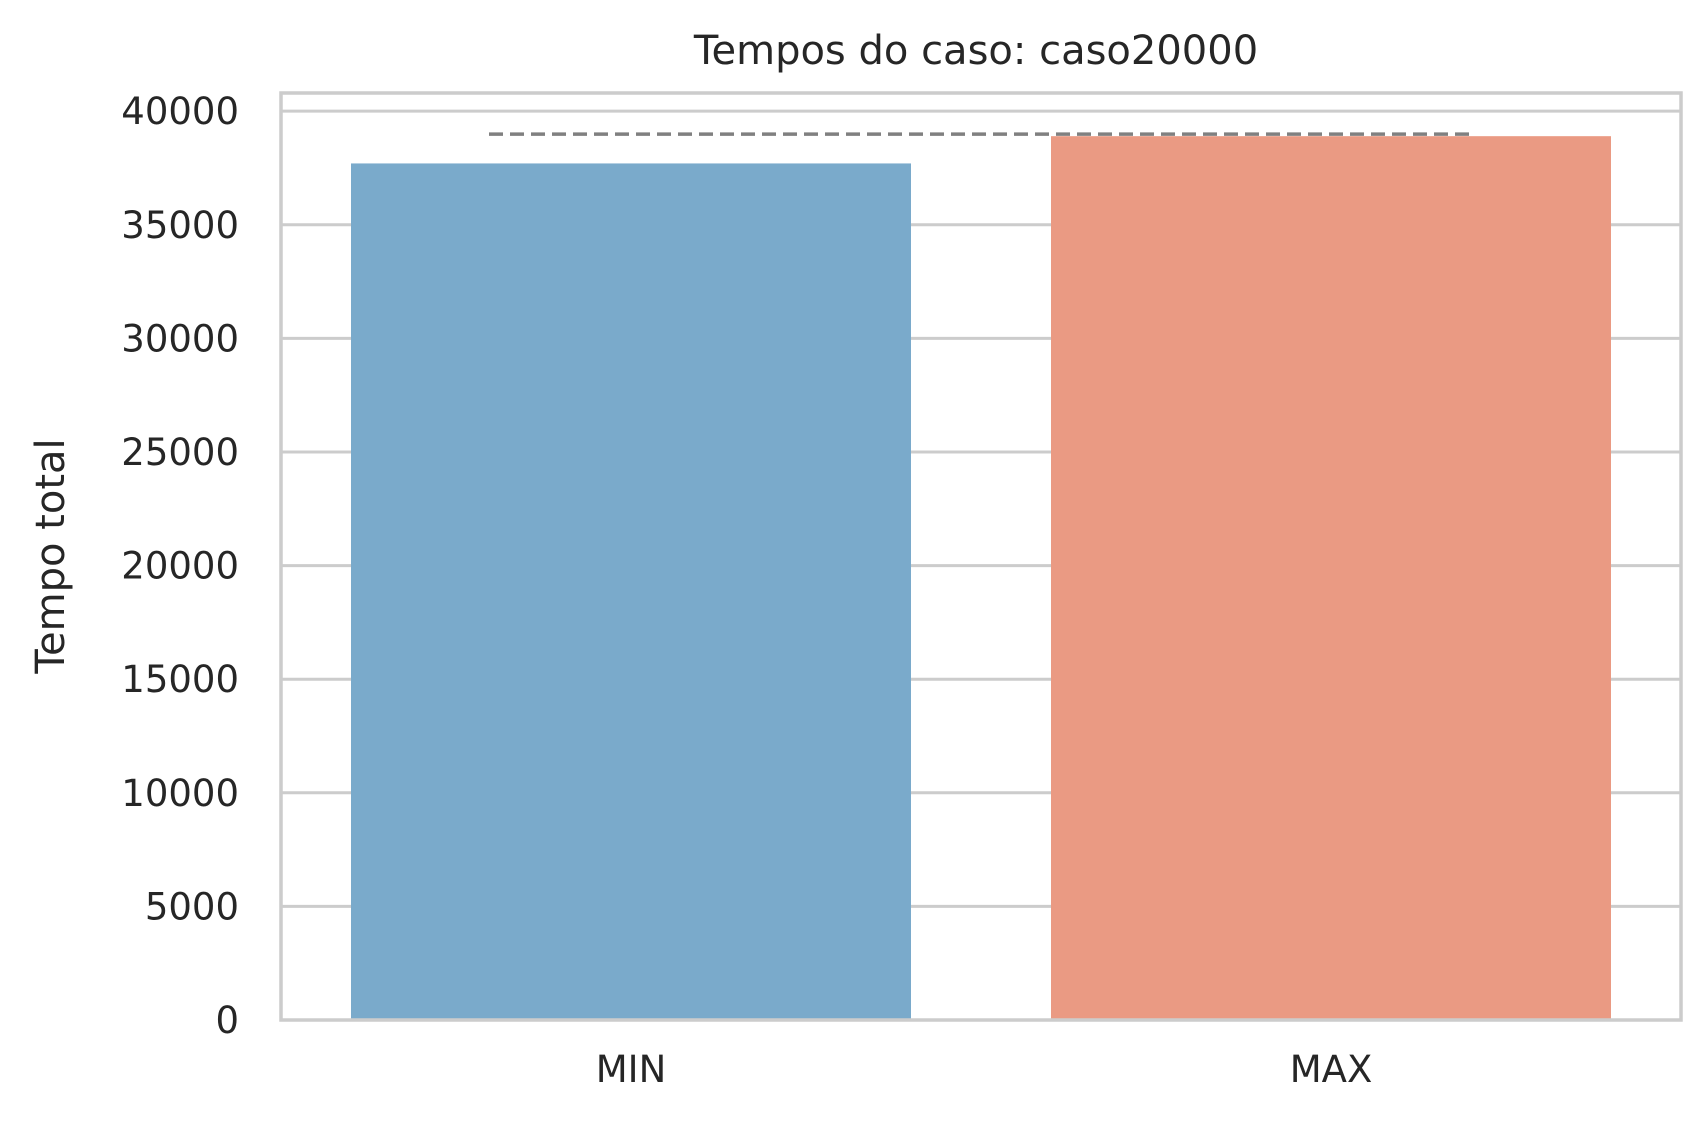 This screenshot has height=1131, width=1704. Describe the element at coordinates (1331, 1069) in the screenshot. I see `x-tick-label: MAX` at that location.